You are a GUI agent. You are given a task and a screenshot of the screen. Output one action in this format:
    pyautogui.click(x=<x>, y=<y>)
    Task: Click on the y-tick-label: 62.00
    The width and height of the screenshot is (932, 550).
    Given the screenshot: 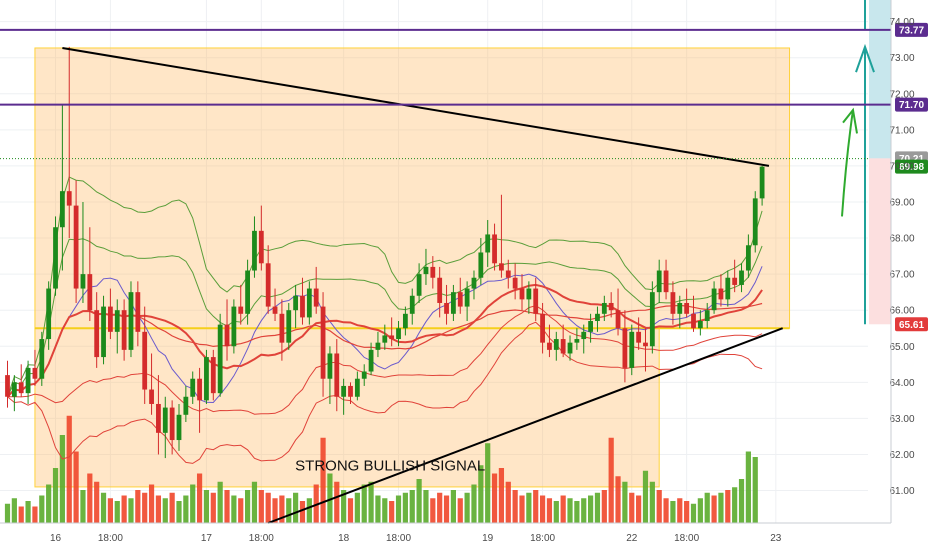 What is the action you would take?
    pyautogui.click(x=901, y=455)
    